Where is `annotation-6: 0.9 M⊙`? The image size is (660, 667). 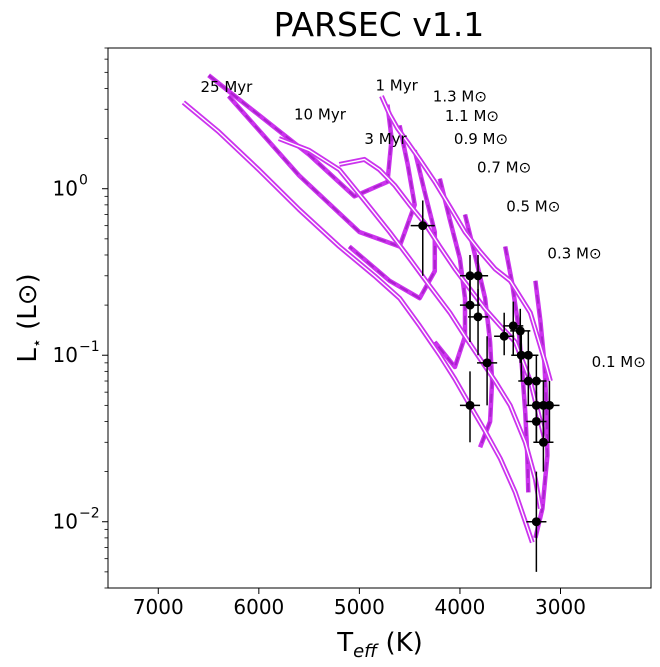
annotation-6: 0.9 M⊙ is located at coordinates (481, 139).